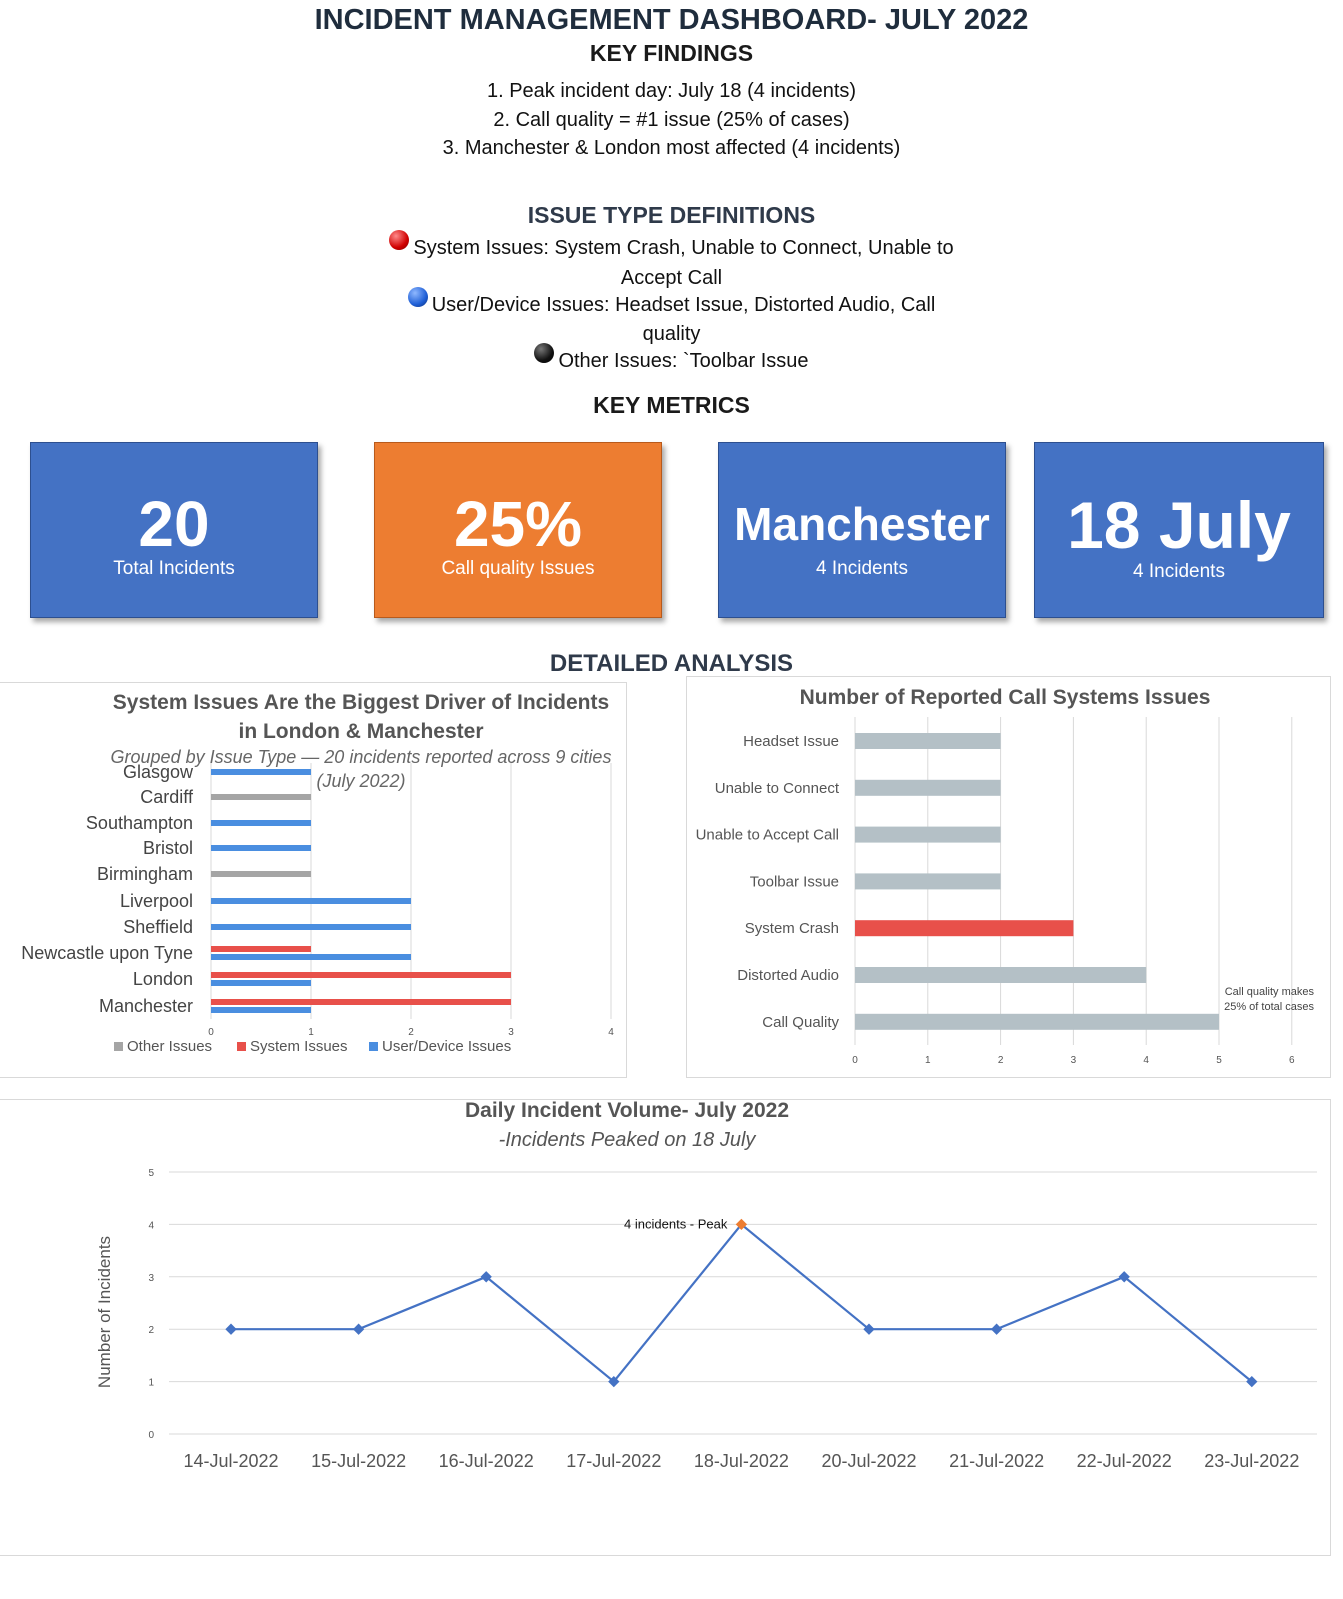 This screenshot has width=1343, height=1599. I want to click on chart-title: Number of Reported Call Systems Issues, so click(1005, 697).